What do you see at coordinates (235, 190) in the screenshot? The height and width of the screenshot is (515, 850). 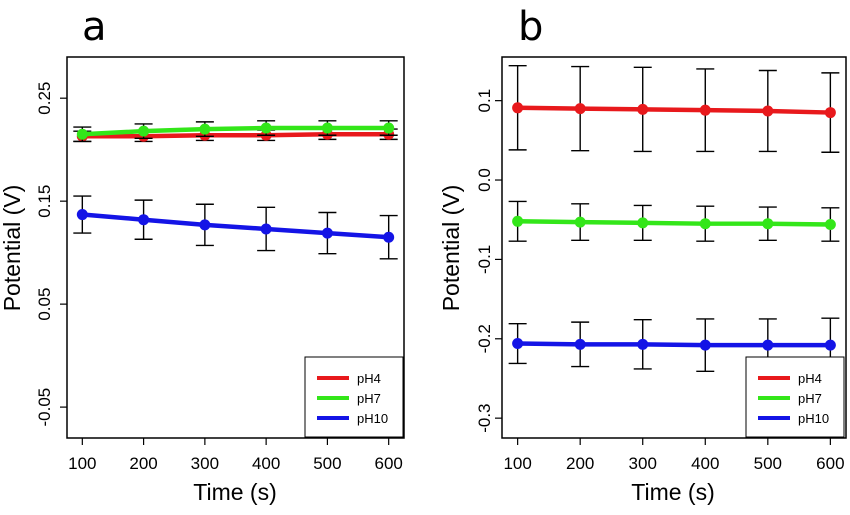 I see `panel-a-series` at bounding box center [235, 190].